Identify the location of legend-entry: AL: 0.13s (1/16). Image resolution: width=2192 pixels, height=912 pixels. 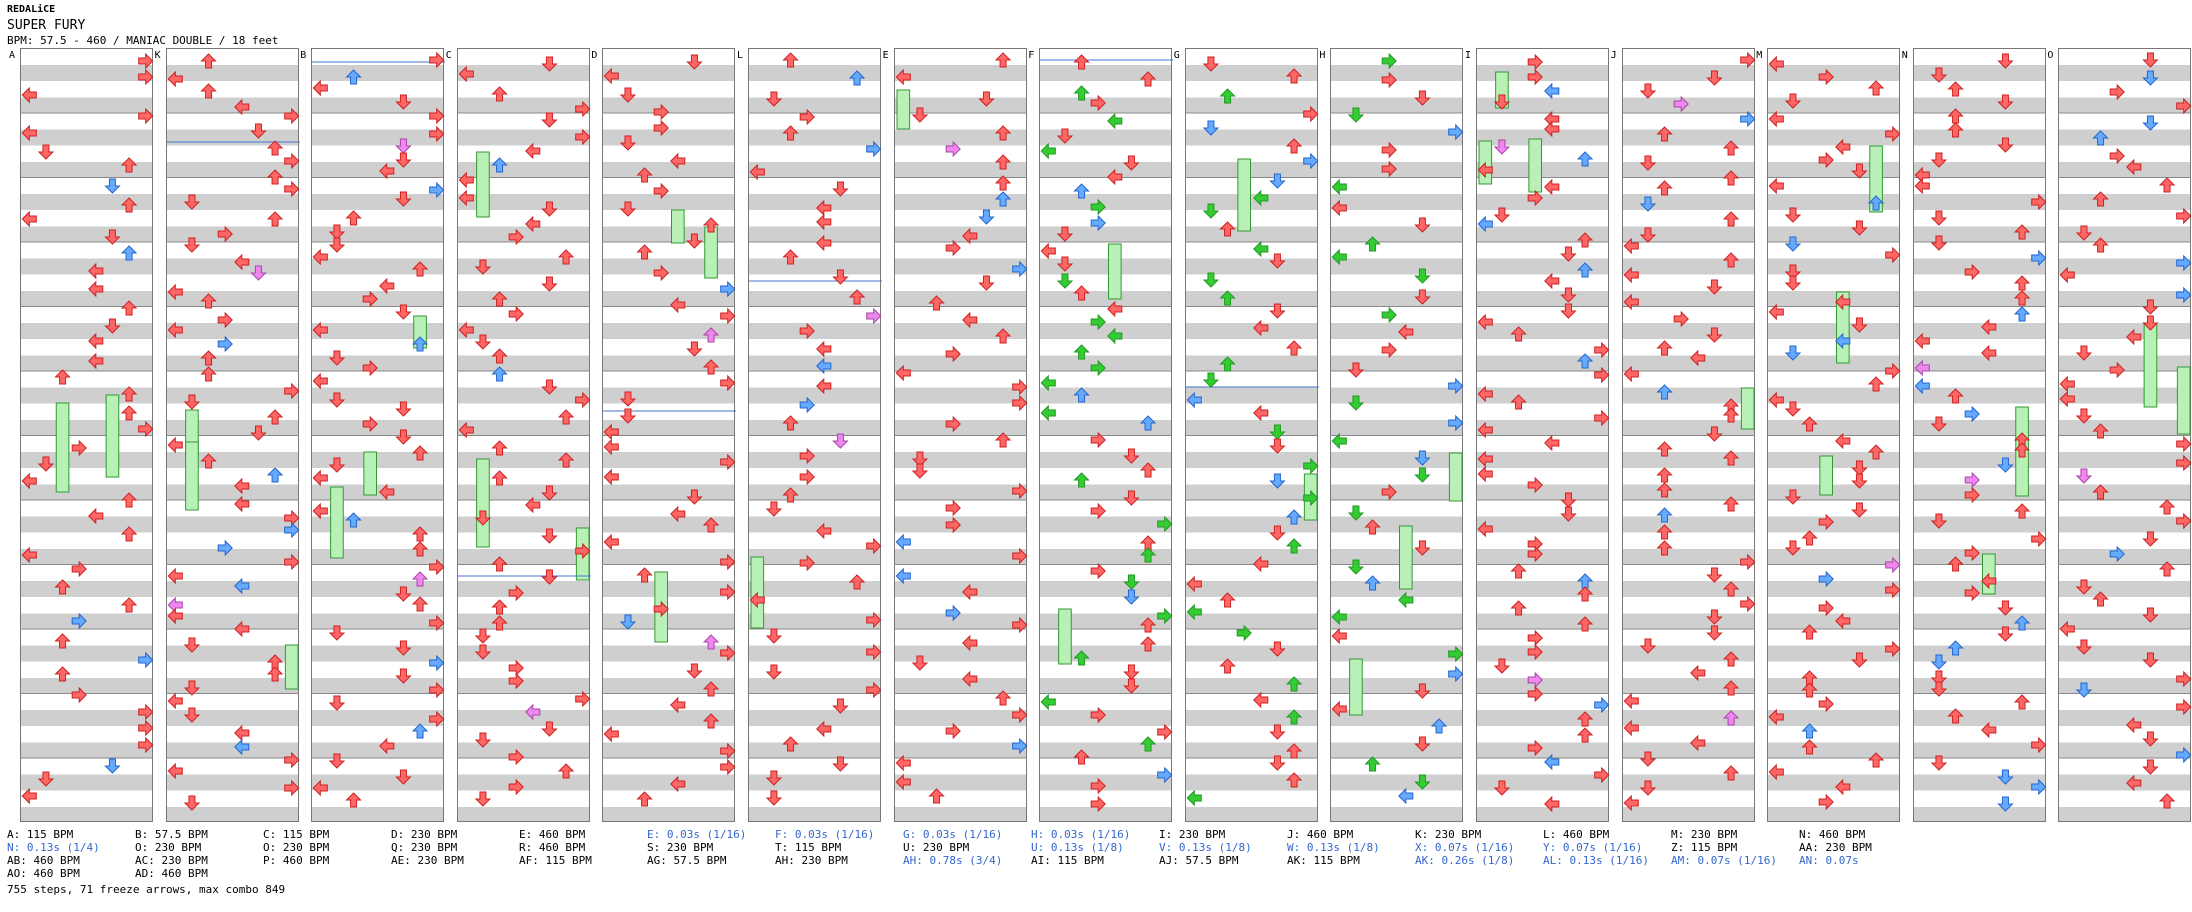
(1596, 860).